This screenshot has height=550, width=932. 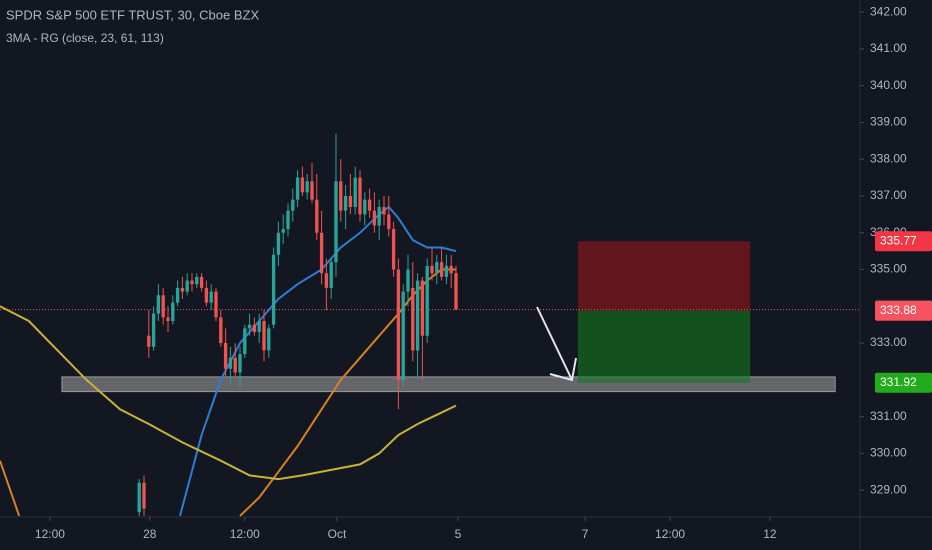 I want to click on x-tick-label: 5, so click(x=458, y=534).